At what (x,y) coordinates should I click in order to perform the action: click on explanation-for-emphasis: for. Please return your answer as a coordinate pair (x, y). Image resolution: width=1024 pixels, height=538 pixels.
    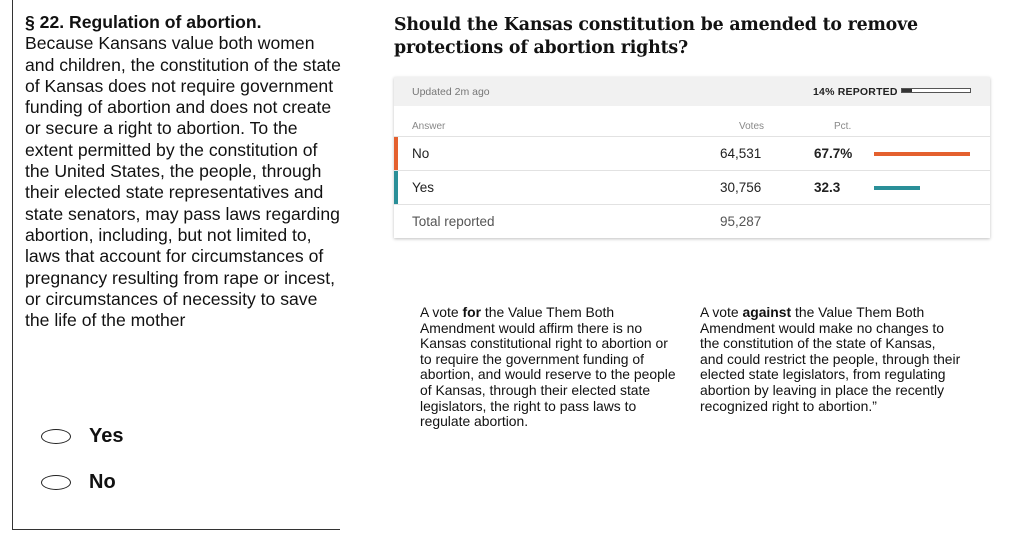
    Looking at the image, I should click on (472, 312).